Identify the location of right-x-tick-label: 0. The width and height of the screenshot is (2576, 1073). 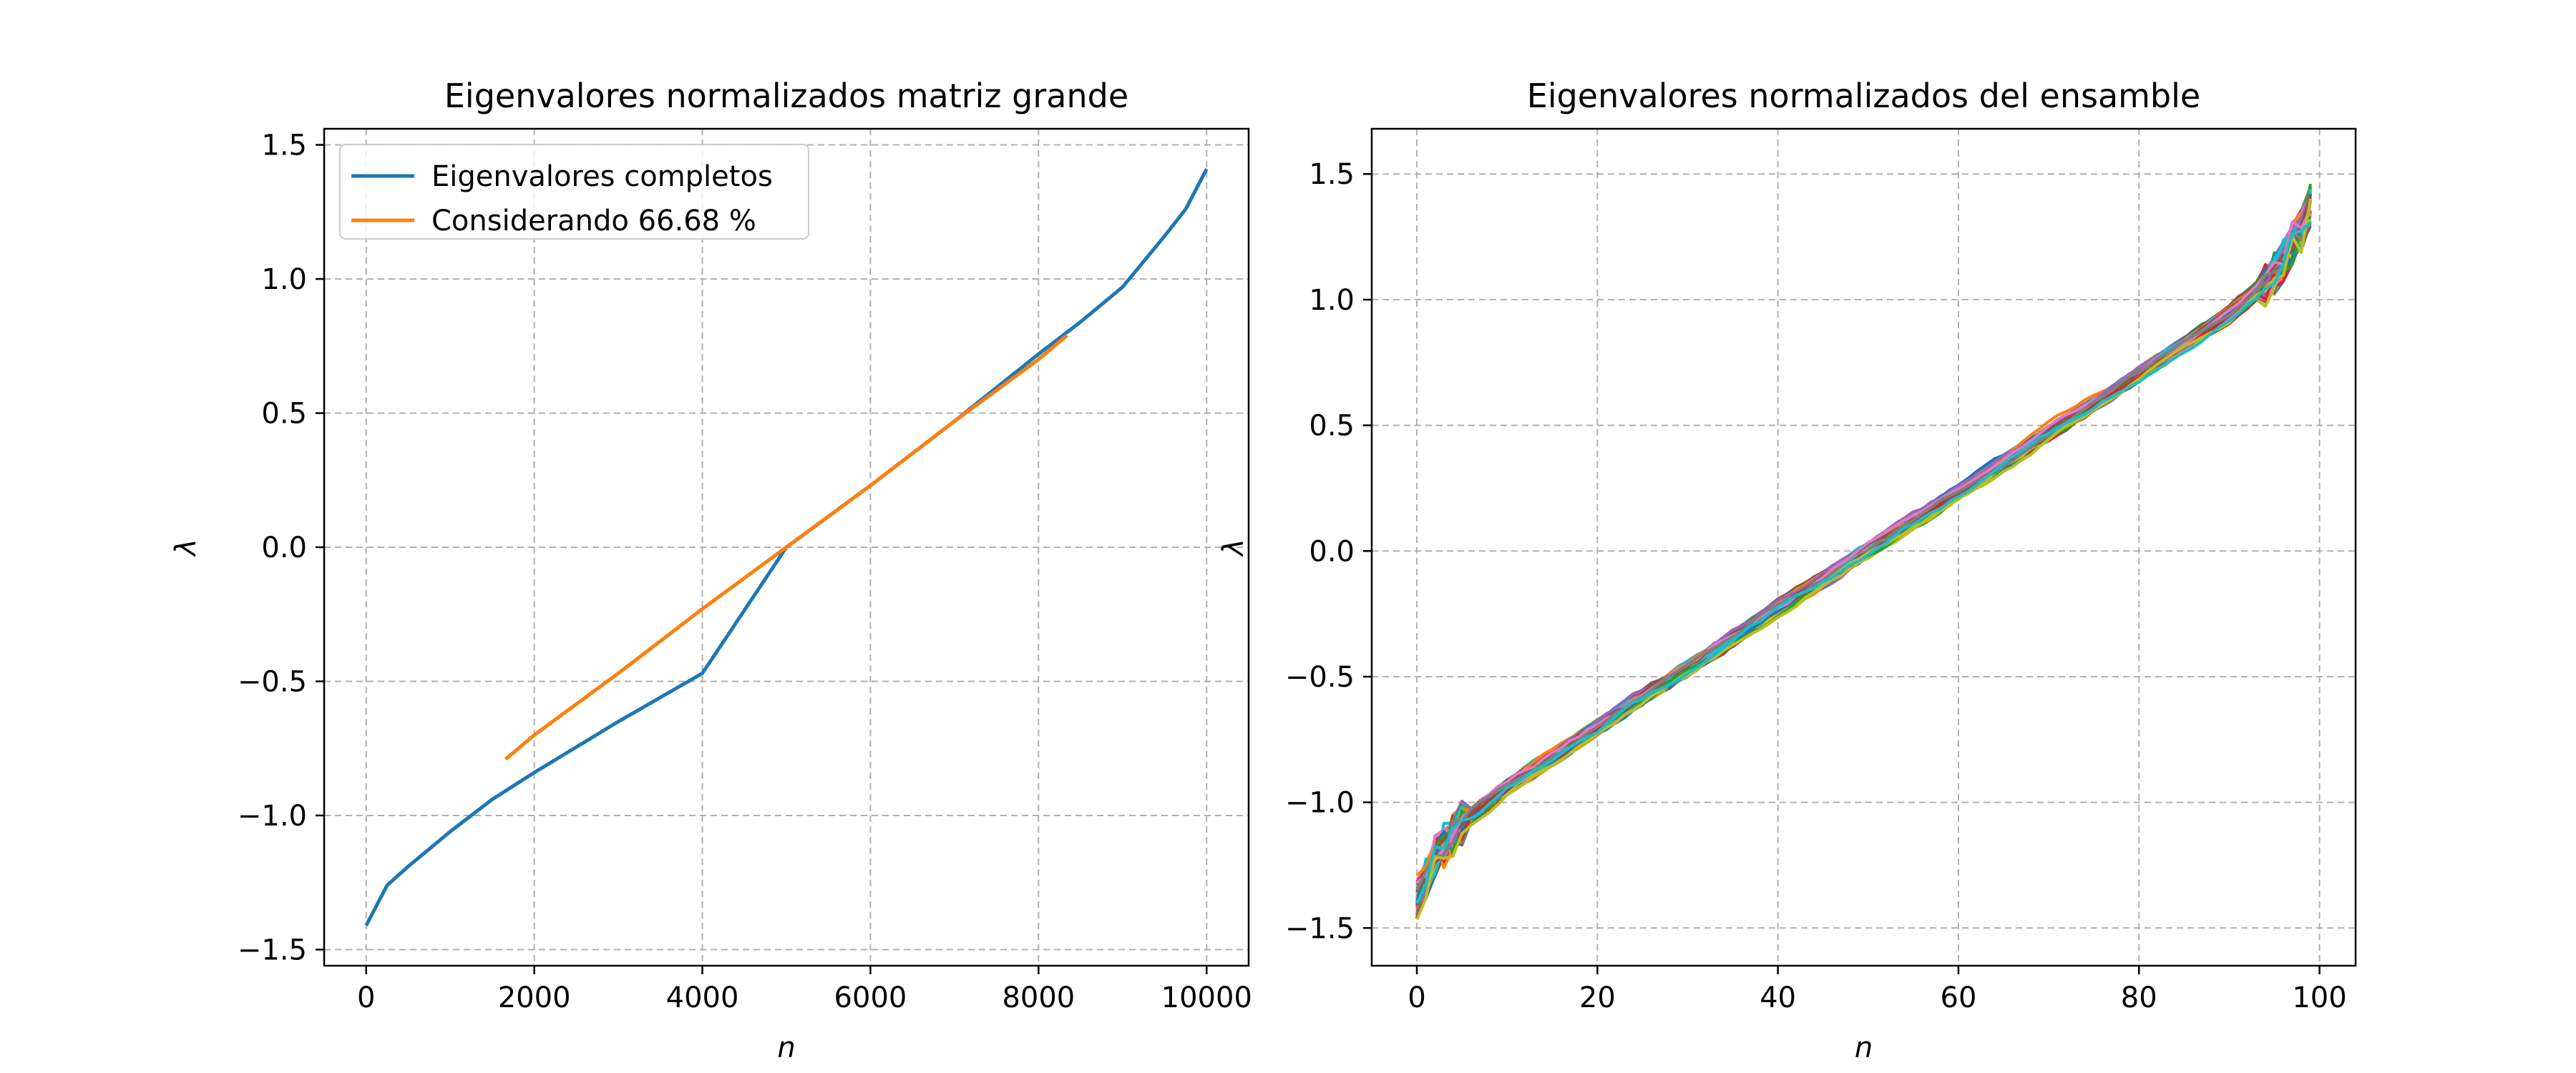
(1416, 997).